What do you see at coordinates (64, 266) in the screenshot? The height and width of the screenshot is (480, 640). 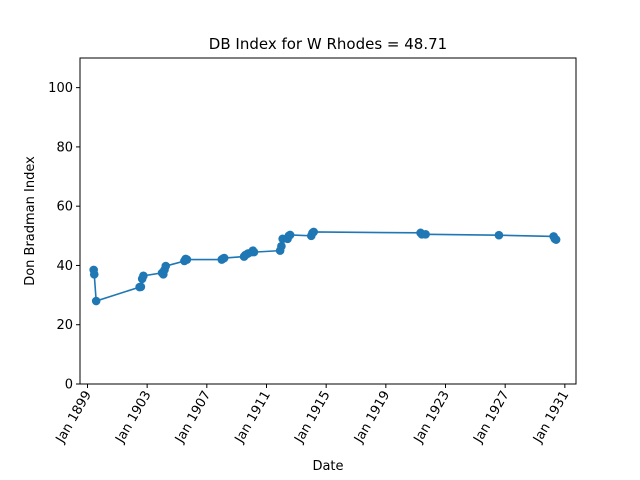 I see `y-tick-label: 40` at bounding box center [64, 266].